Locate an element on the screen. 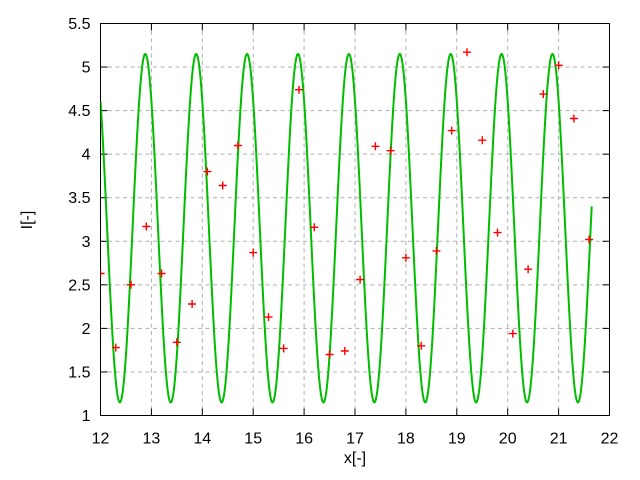 The height and width of the screenshot is (480, 640). x-tick-label: 13 is located at coordinates (152, 439).